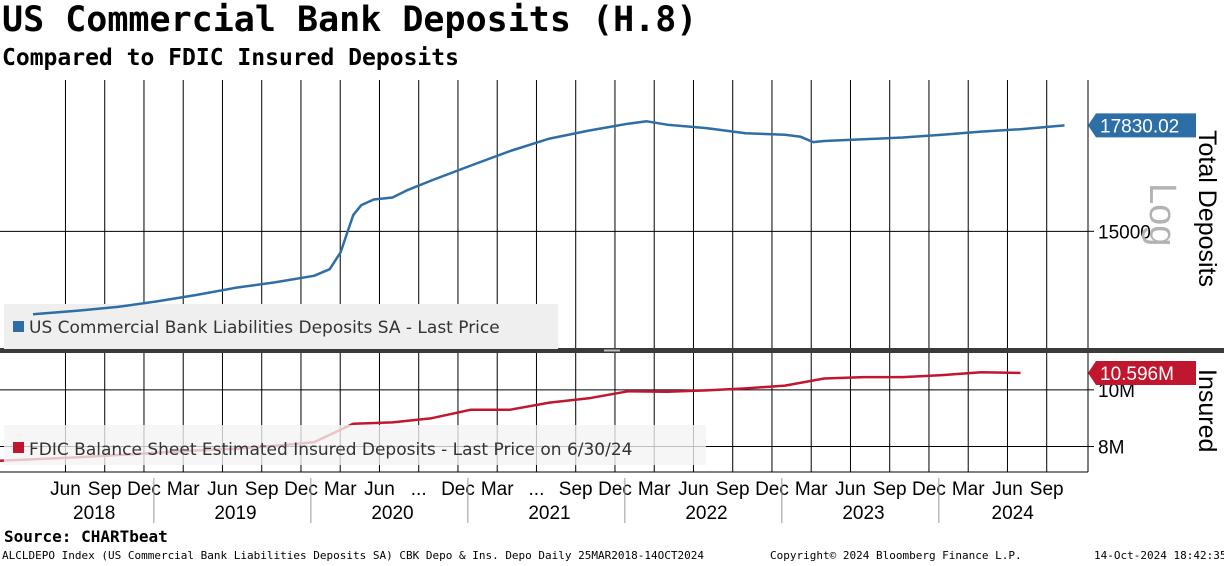 The height and width of the screenshot is (566, 1224). What do you see at coordinates (1162, 214) in the screenshot?
I see `scale-label-log: Log` at bounding box center [1162, 214].